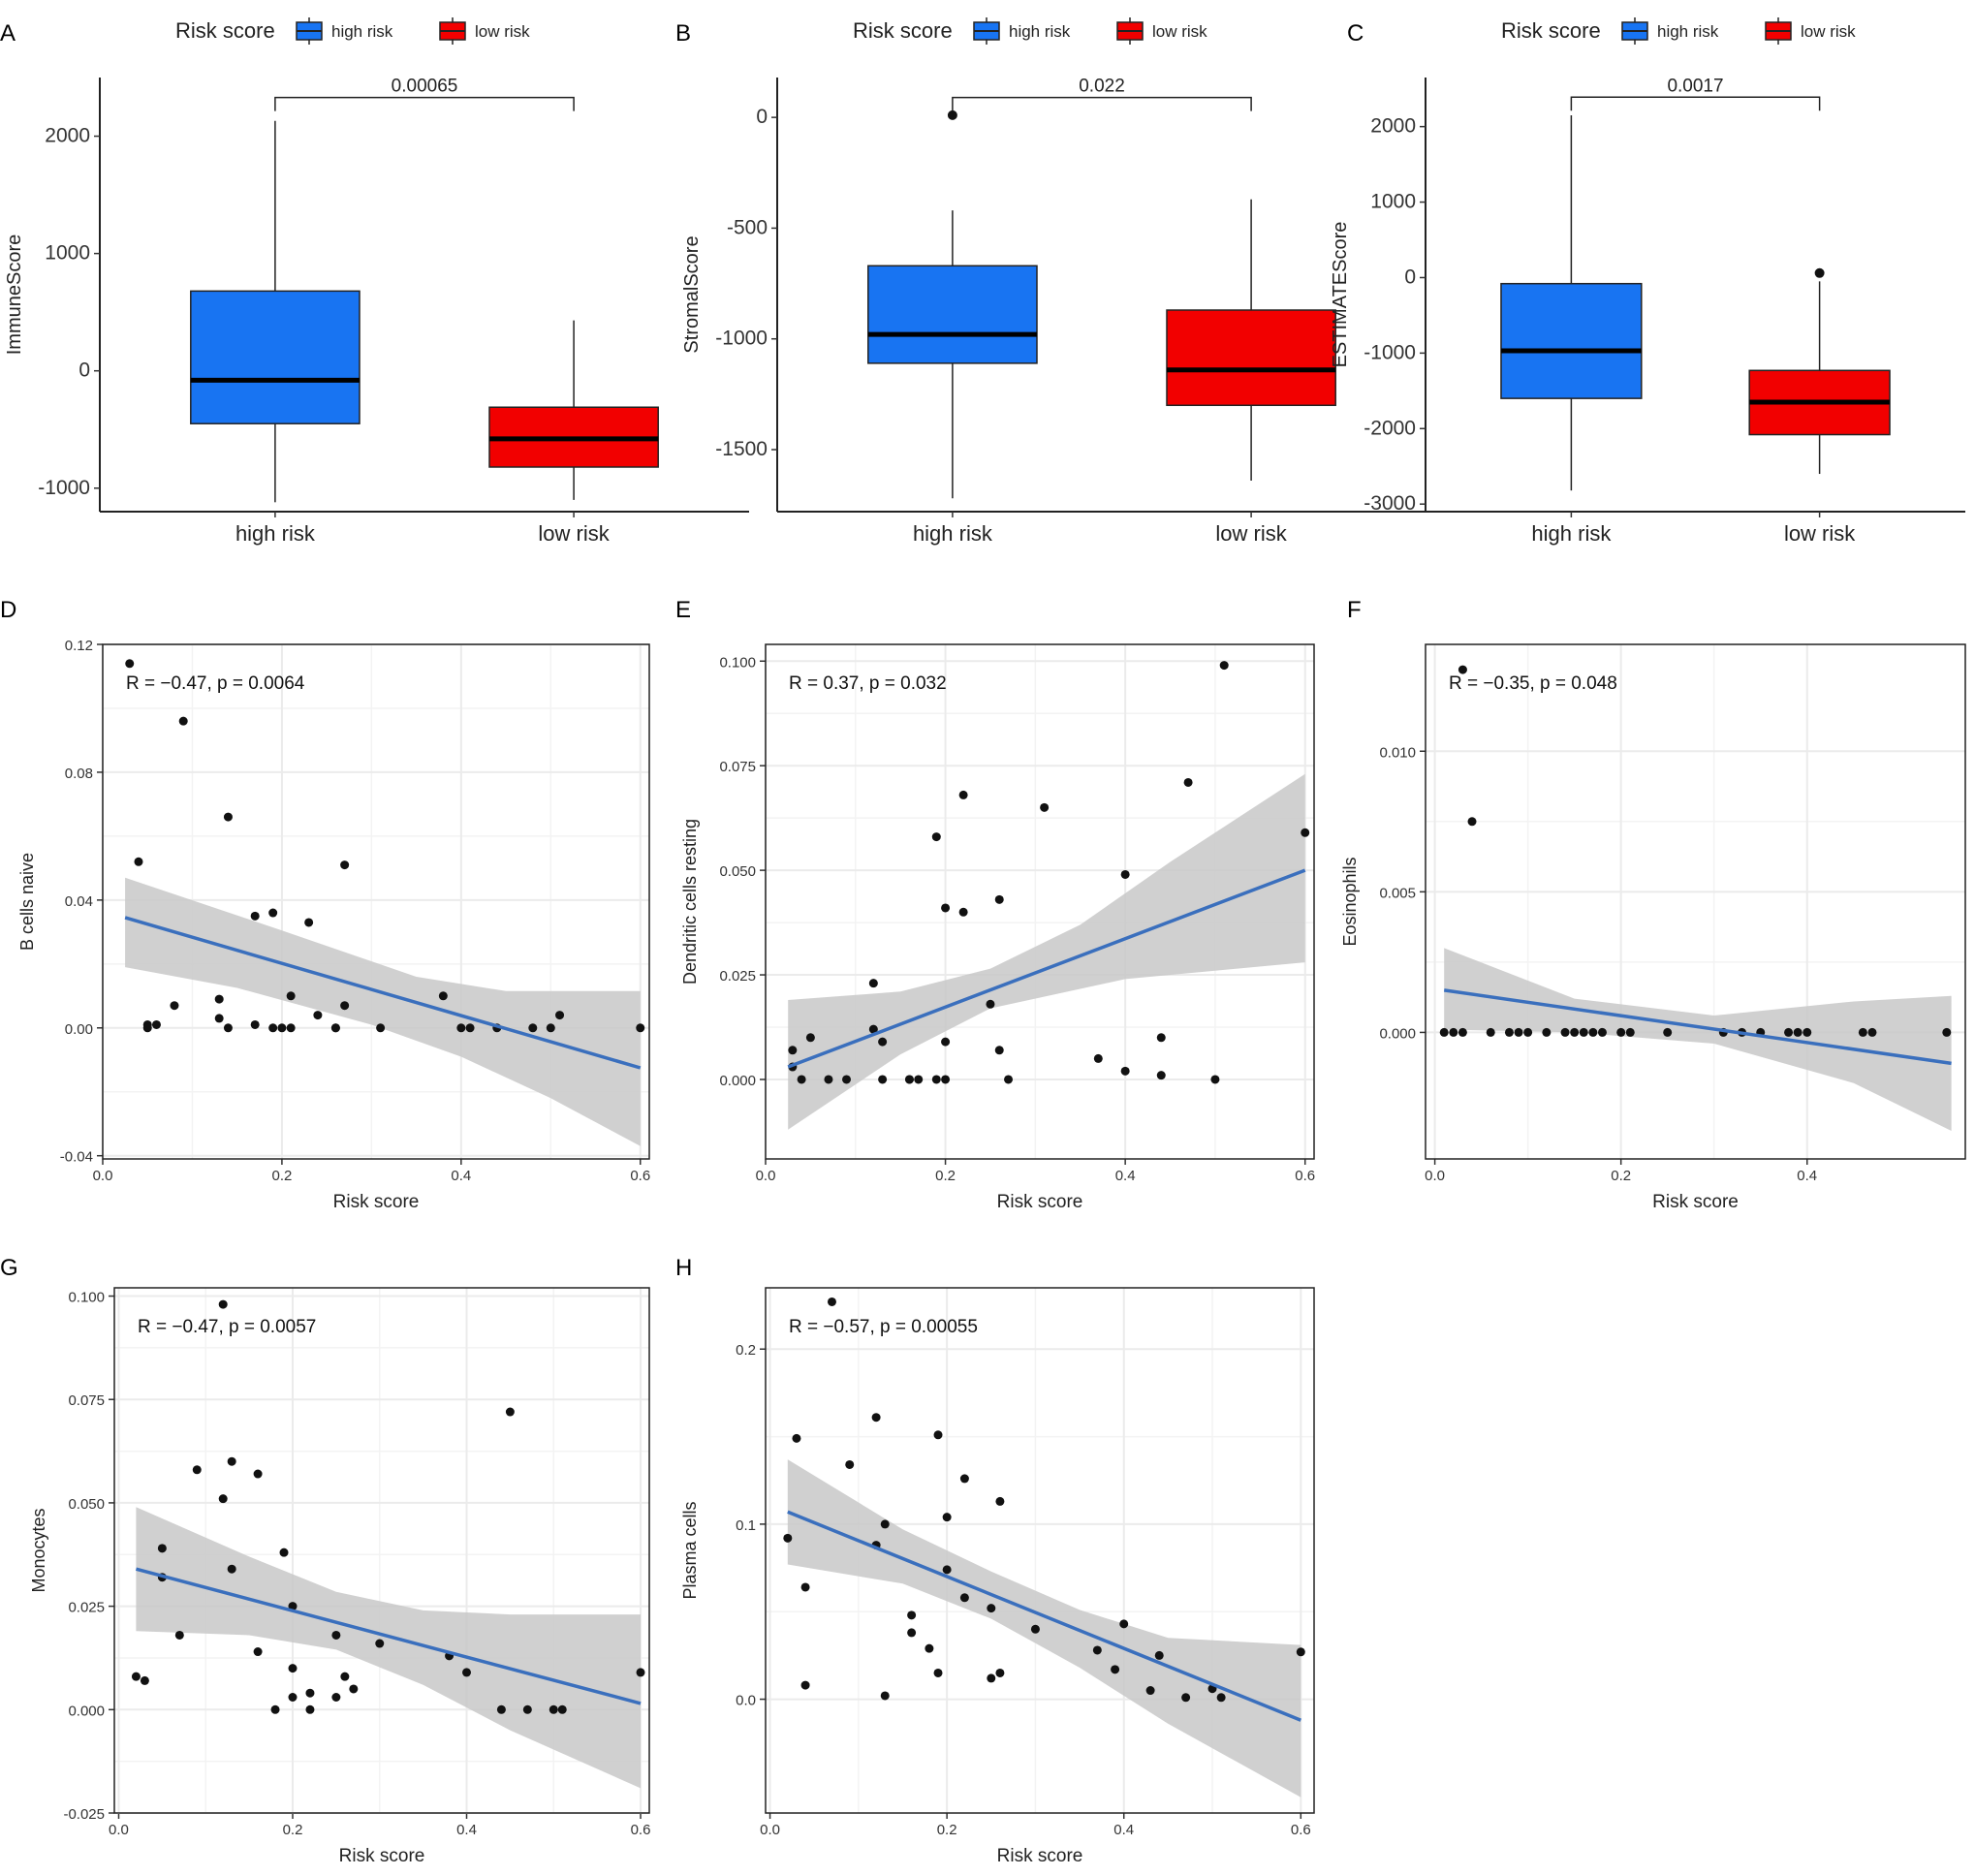 Image resolution: width=1975 pixels, height=1876 pixels. Describe the element at coordinates (952, 314) in the screenshot. I see `box-high-risk` at that location.